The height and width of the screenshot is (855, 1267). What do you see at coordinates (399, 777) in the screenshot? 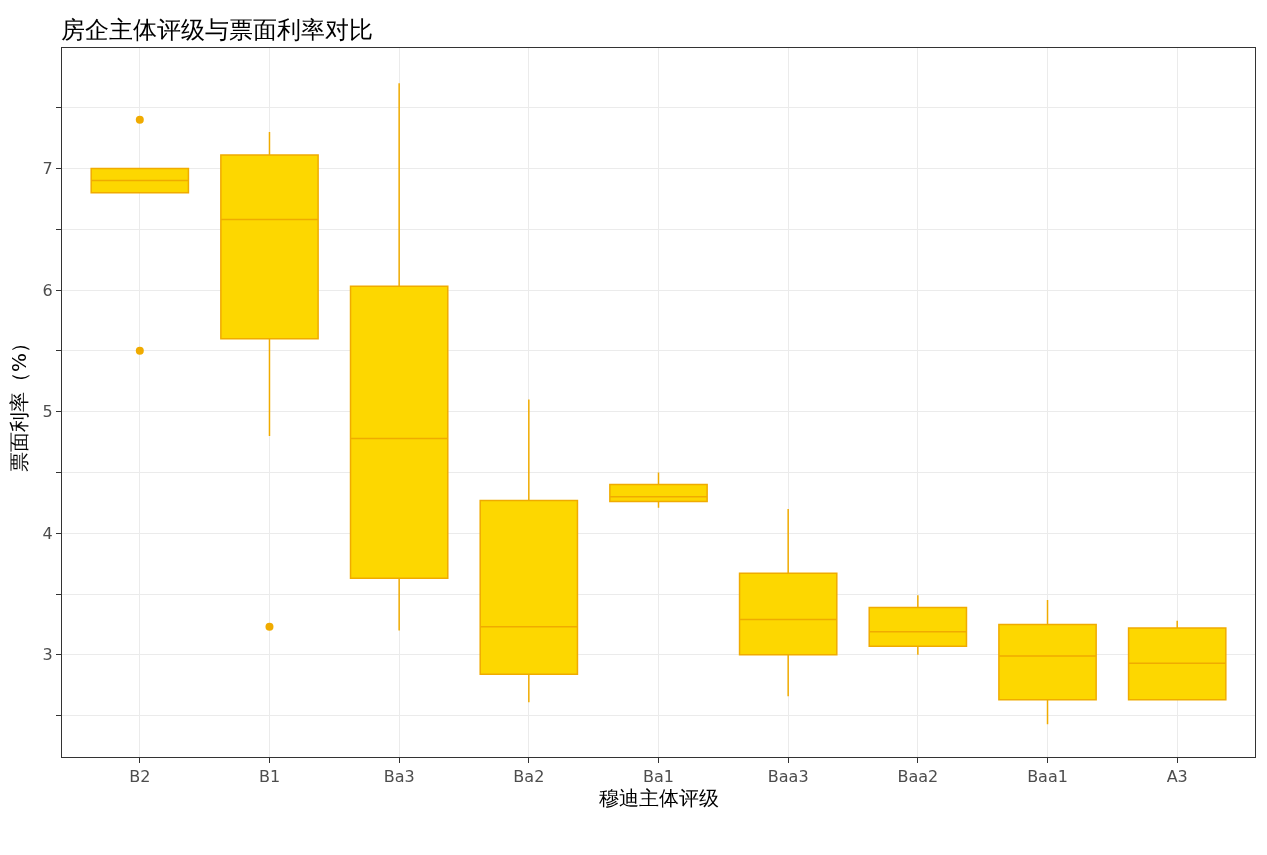
I see `x-tick-label: Ba3` at bounding box center [399, 777].